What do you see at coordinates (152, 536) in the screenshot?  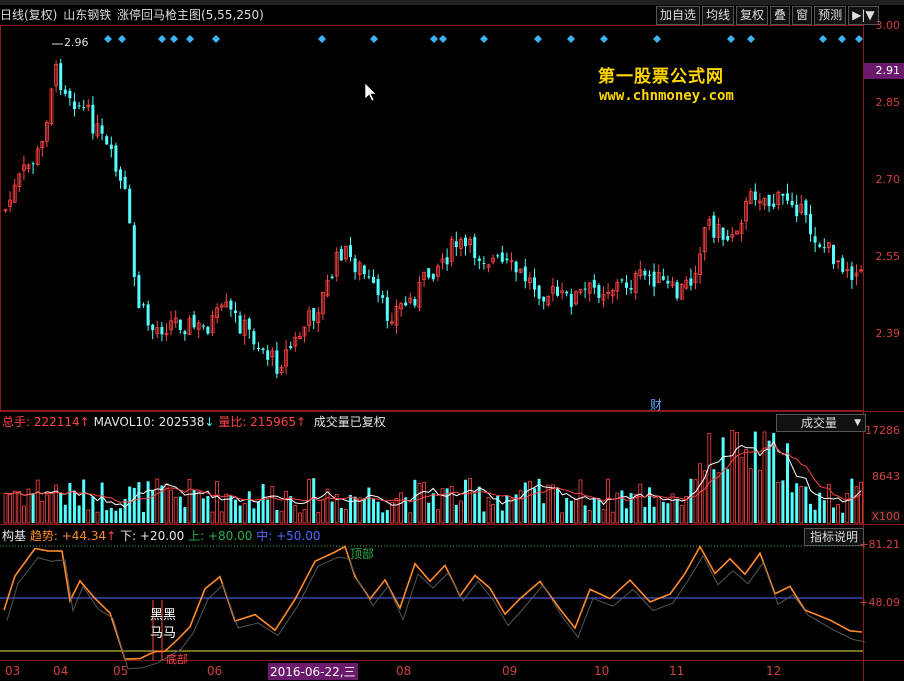 I see `lower-line-value: 下: +20.00` at bounding box center [152, 536].